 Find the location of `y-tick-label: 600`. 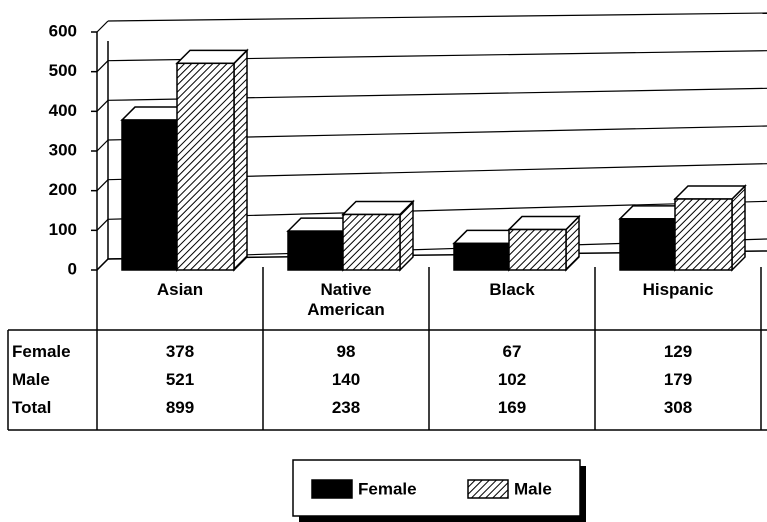

y-tick-label: 600 is located at coordinates (63, 30).